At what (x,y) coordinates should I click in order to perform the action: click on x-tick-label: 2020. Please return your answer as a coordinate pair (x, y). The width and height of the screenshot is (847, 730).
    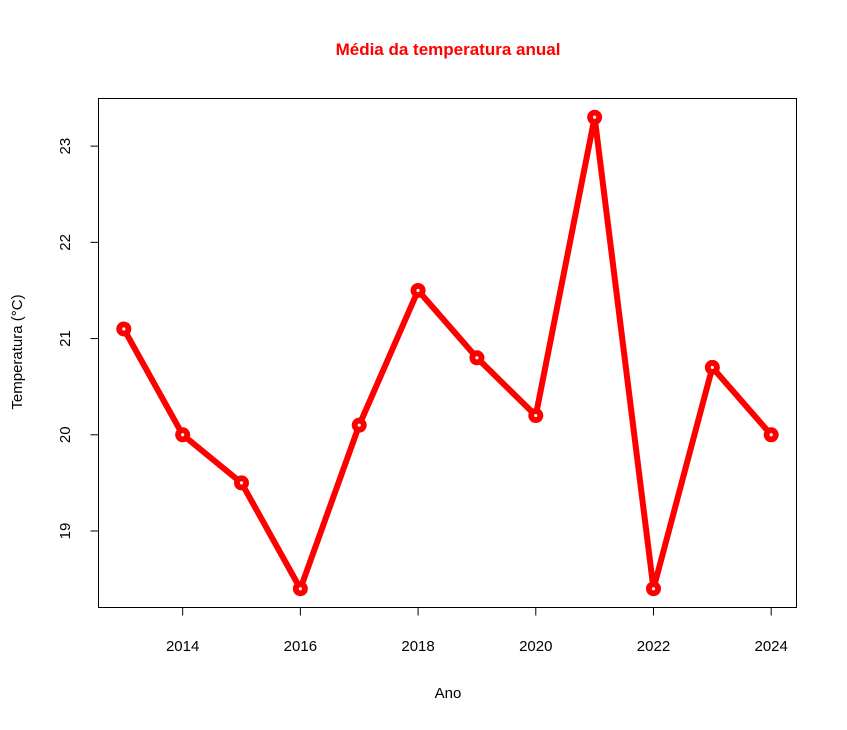
    Looking at the image, I should click on (535, 646).